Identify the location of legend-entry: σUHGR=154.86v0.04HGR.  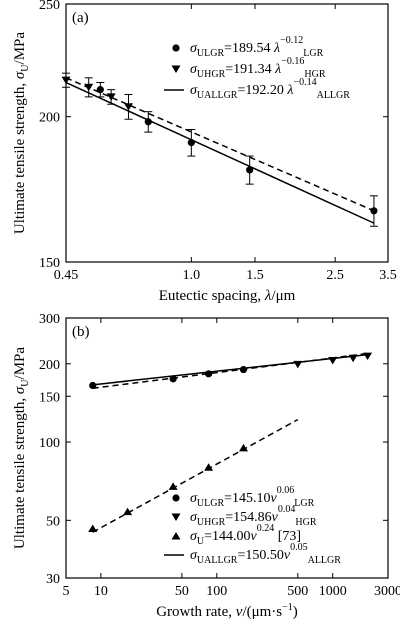
(253, 516).